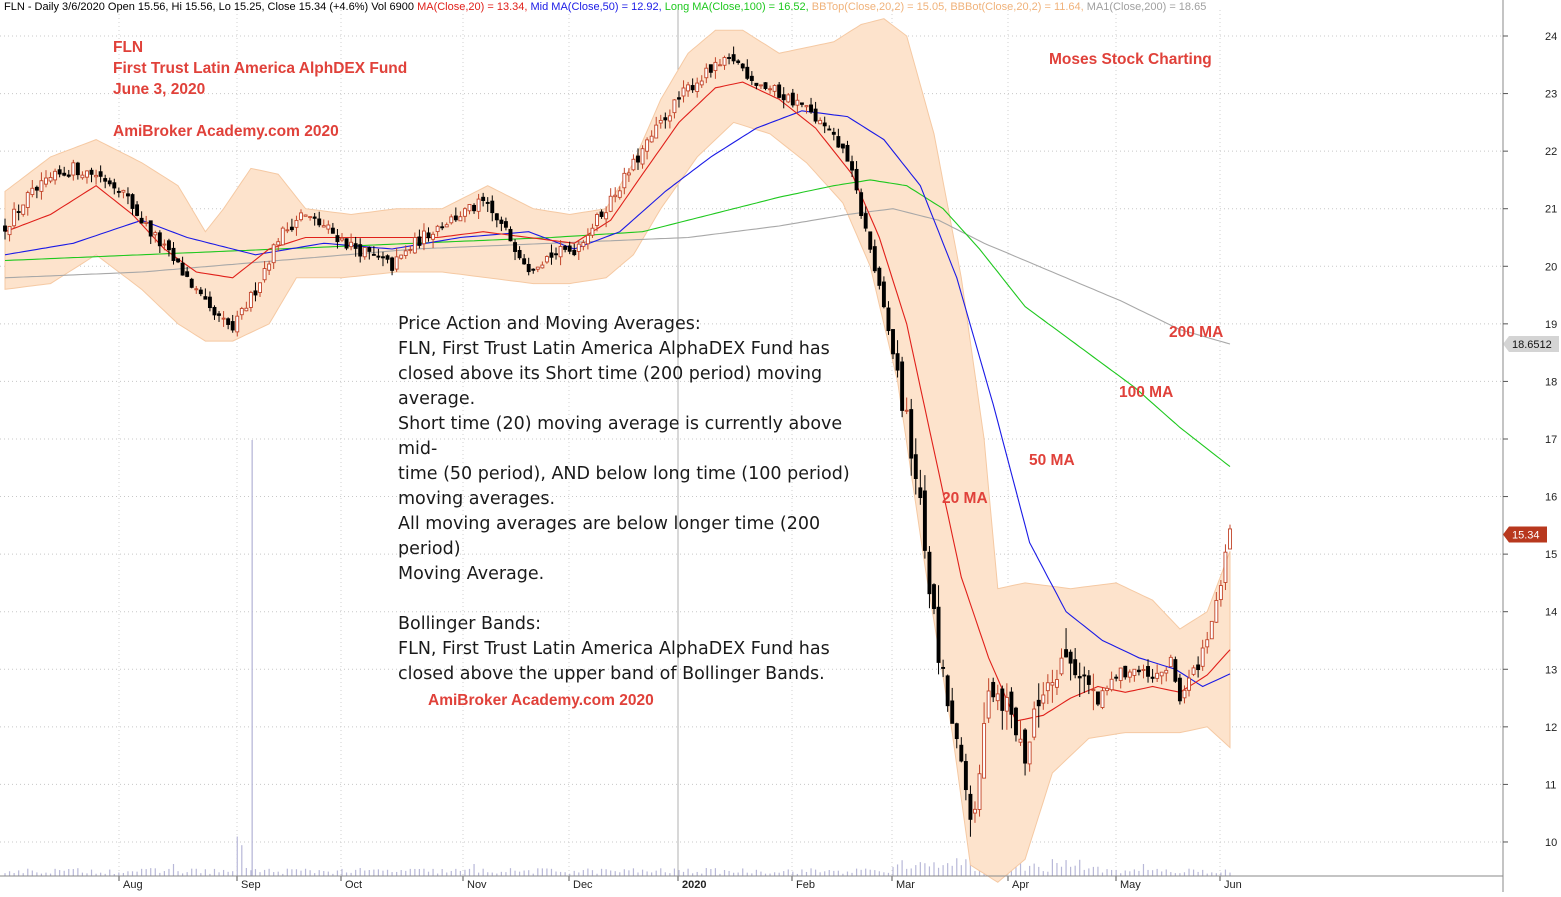 The image size is (1561, 897). I want to click on last-price-label: 15.34, so click(1526, 536).